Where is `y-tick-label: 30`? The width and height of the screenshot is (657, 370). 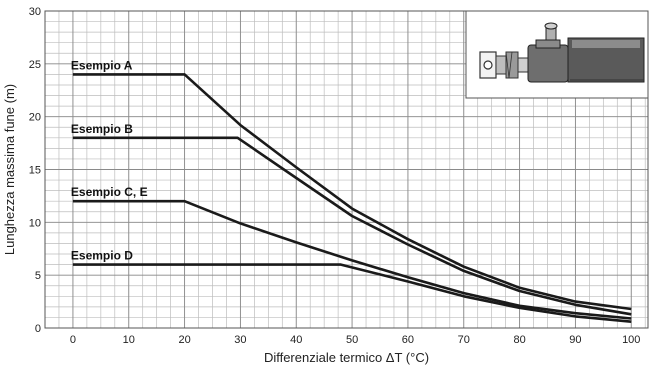 y-tick-label: 30 is located at coordinates (35, 12).